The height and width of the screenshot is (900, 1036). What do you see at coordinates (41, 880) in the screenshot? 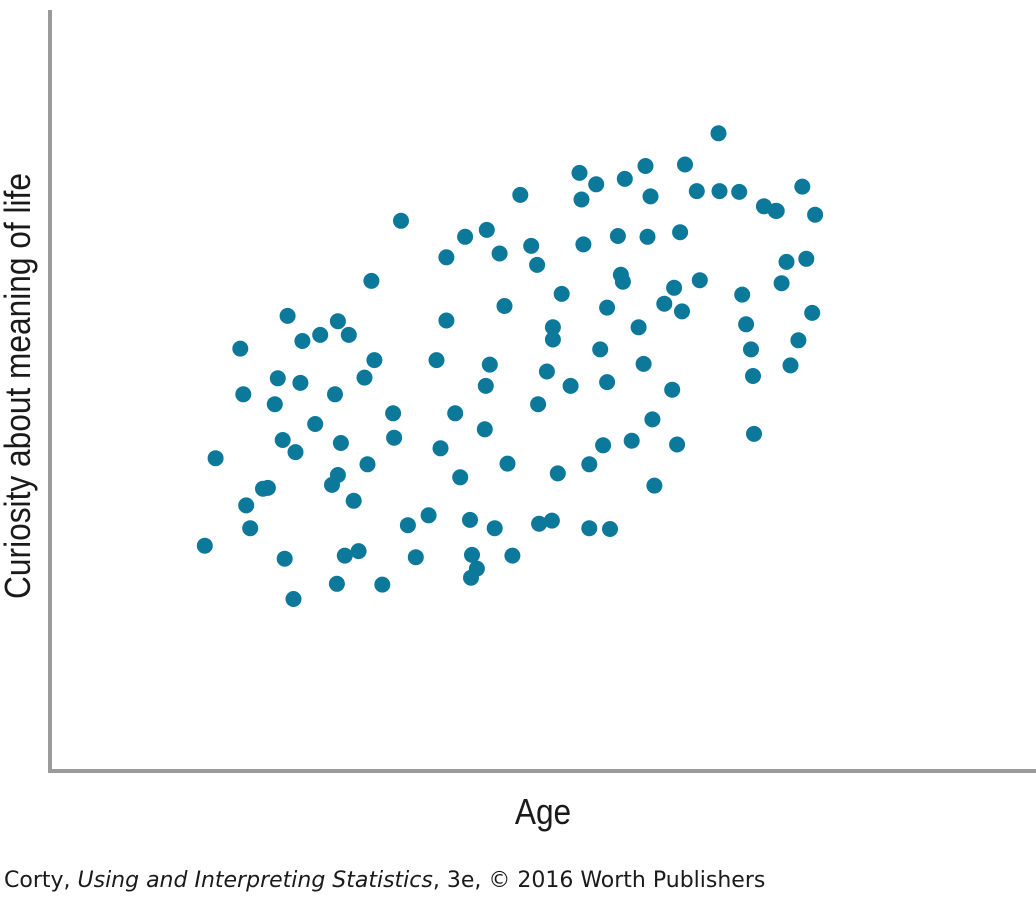
I see `credit-author: Corty,` at bounding box center [41, 880].